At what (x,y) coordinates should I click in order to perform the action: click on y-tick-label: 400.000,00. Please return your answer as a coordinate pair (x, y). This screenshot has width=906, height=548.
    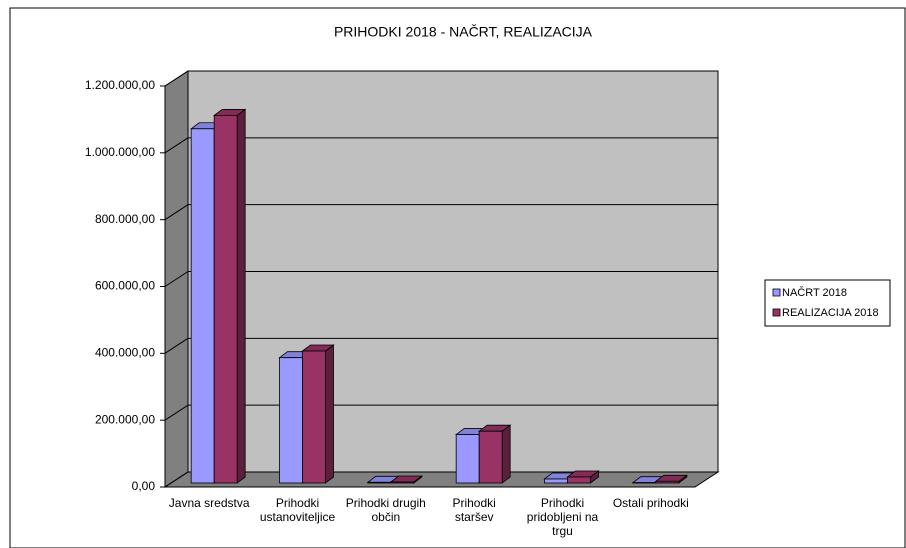
    Looking at the image, I should click on (125, 353).